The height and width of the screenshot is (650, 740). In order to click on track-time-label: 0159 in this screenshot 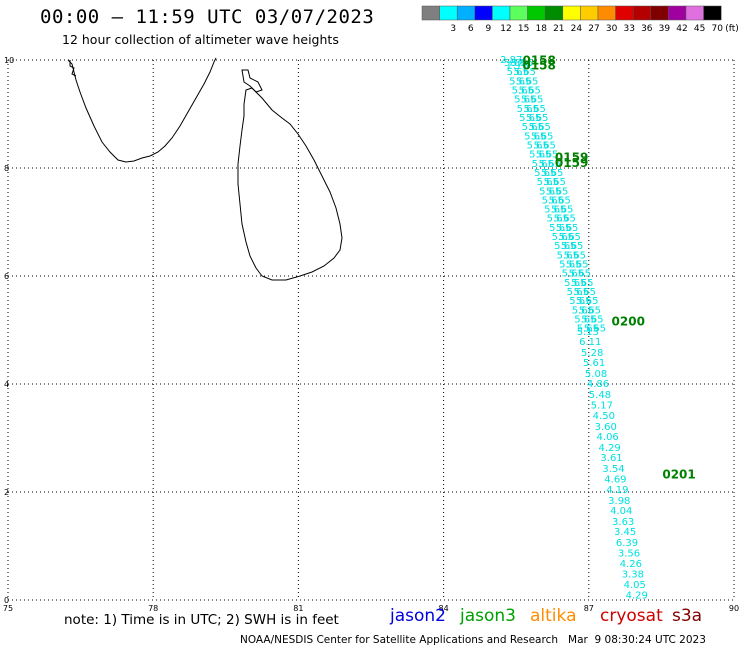, I will do `click(571, 158)`.